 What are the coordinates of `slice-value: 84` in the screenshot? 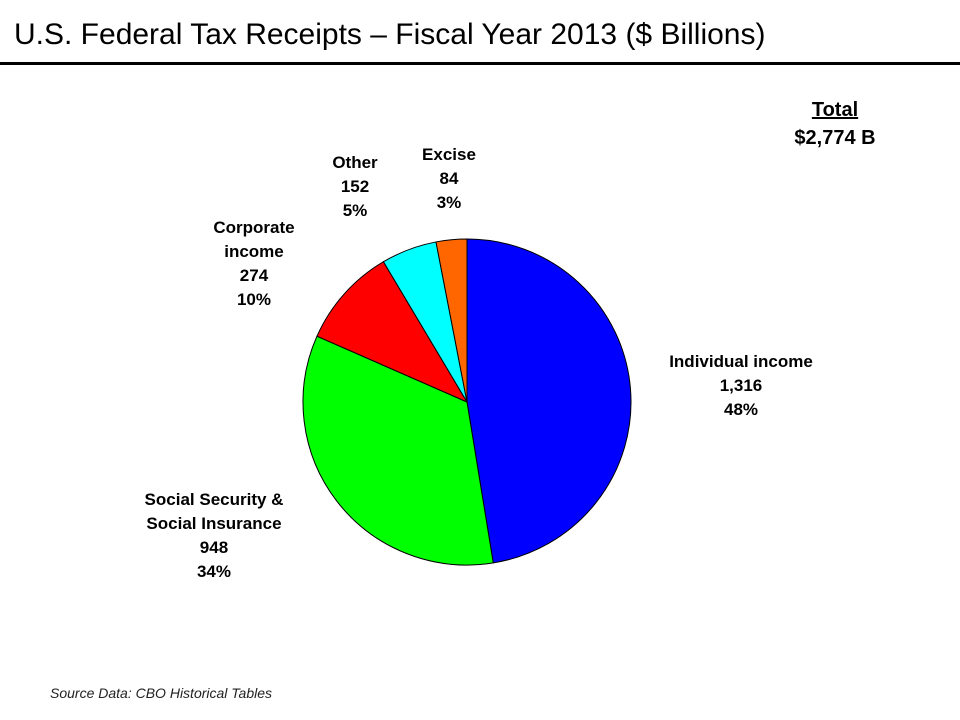 It's located at (449, 178).